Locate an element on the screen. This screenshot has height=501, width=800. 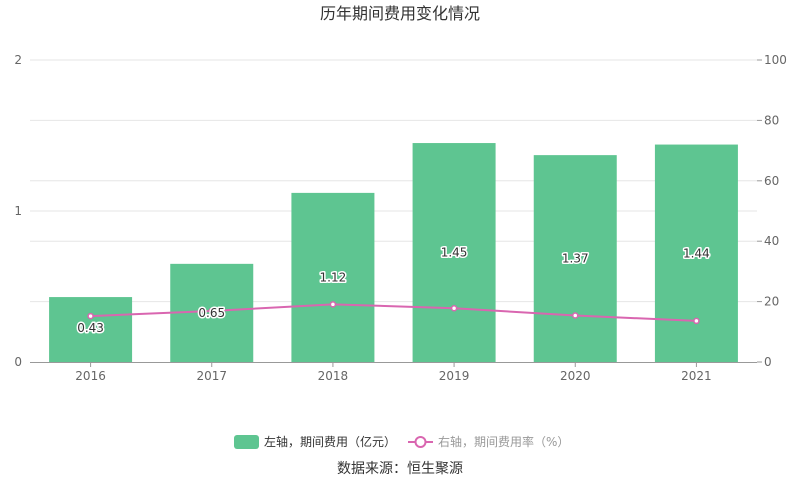
legend-item-expense-ratio: 右轴，期间费用率（%） is located at coordinates (488, 441).